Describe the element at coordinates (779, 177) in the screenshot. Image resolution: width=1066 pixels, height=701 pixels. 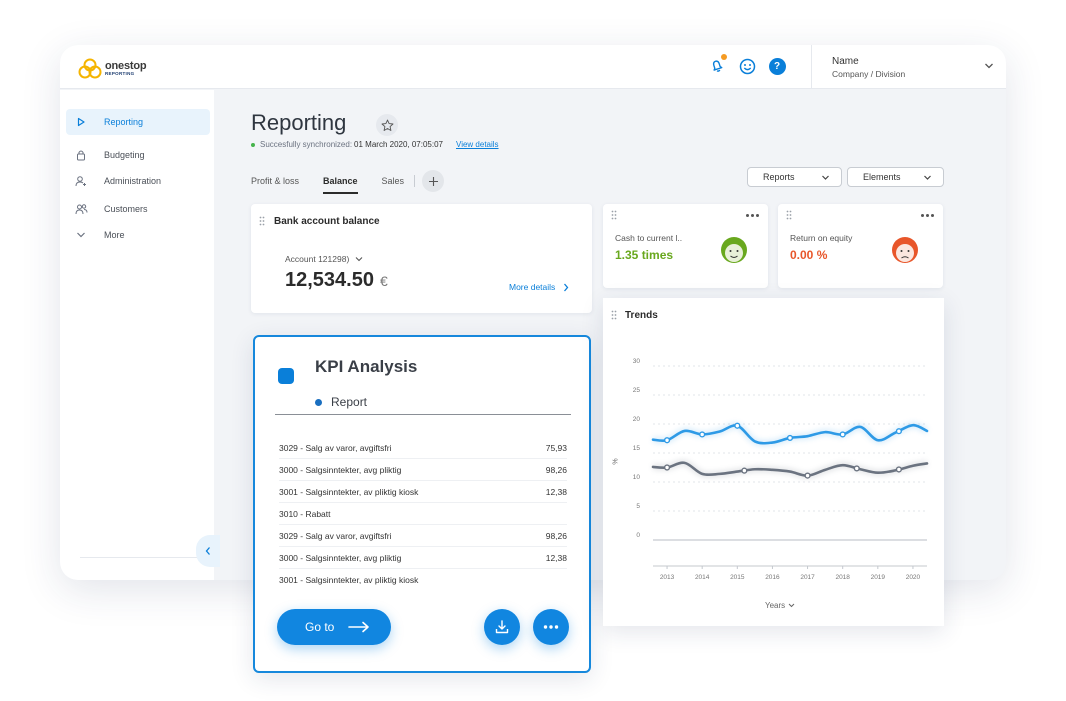
I see `reports-dropdown-label: Reports` at that location.